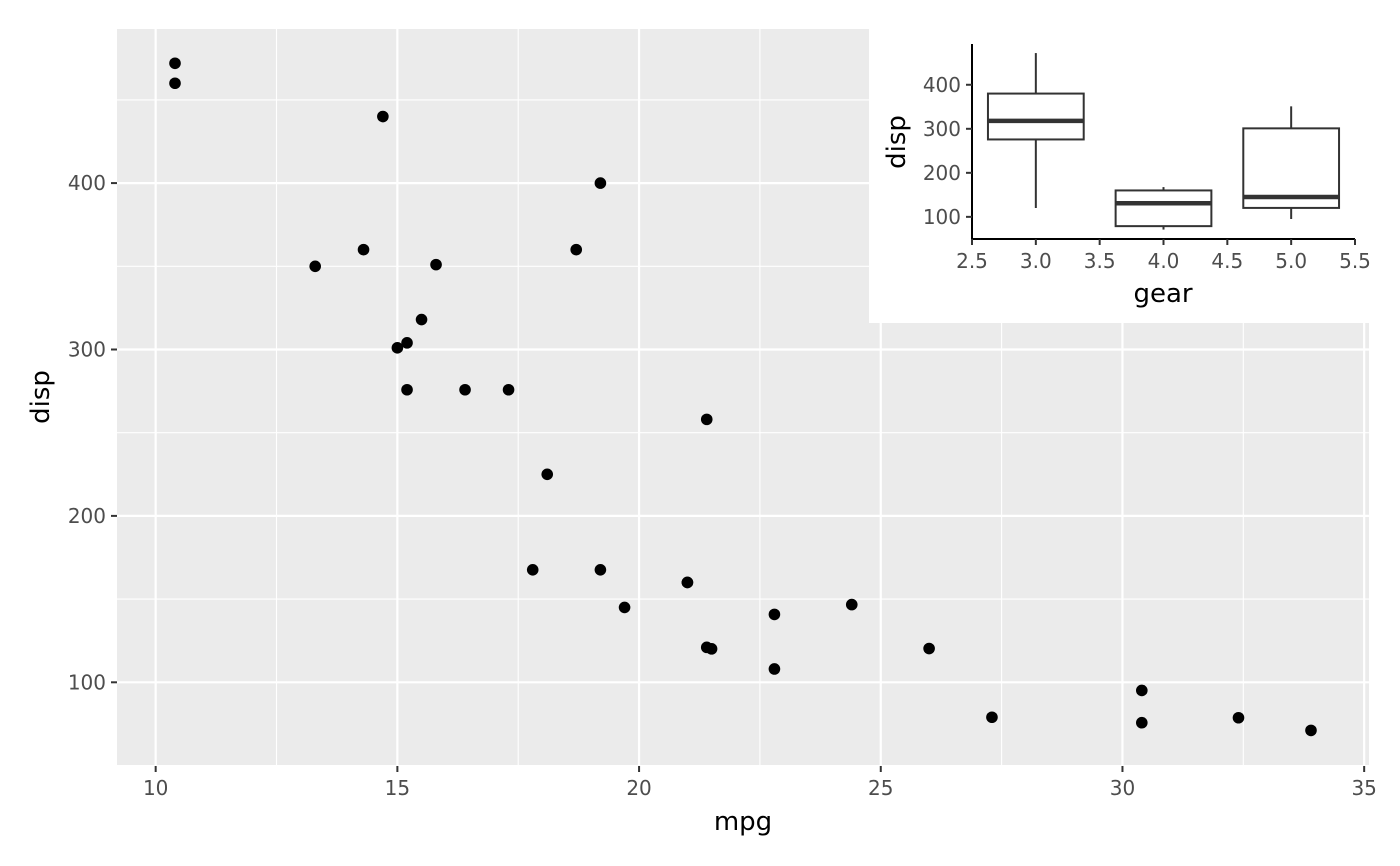 The image size is (1400, 866). I want to click on inset-x-tick-label: 2.5, so click(972, 261).